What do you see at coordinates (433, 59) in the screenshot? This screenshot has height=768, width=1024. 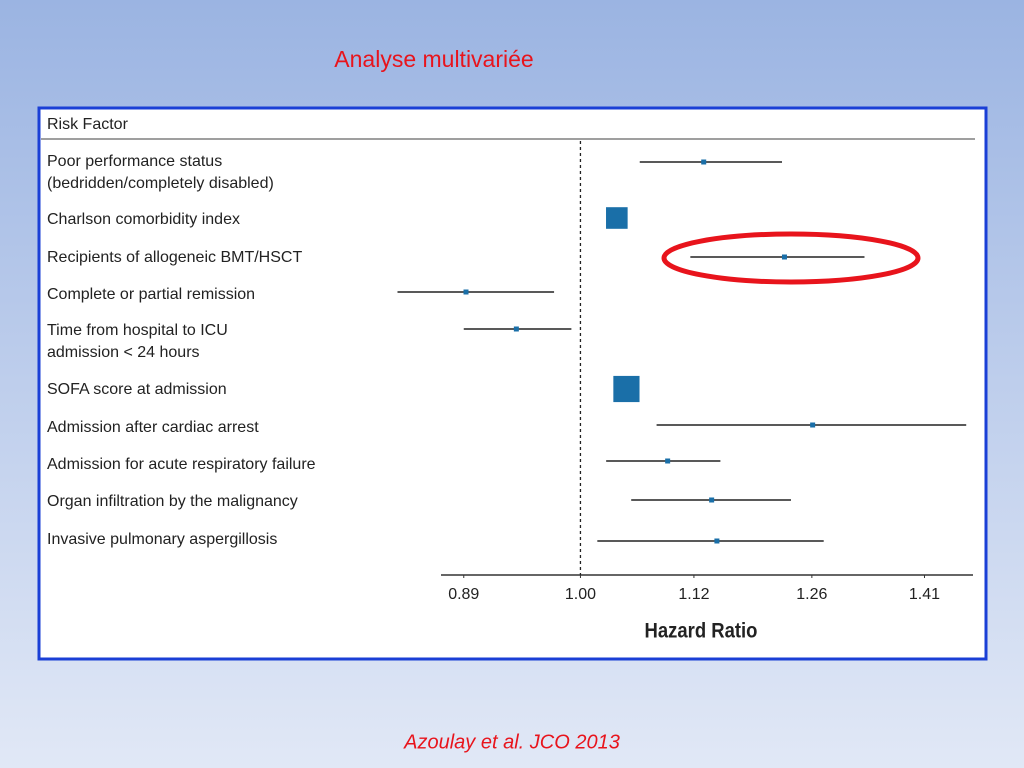 I see `slide-title: Analyse multivariée` at bounding box center [433, 59].